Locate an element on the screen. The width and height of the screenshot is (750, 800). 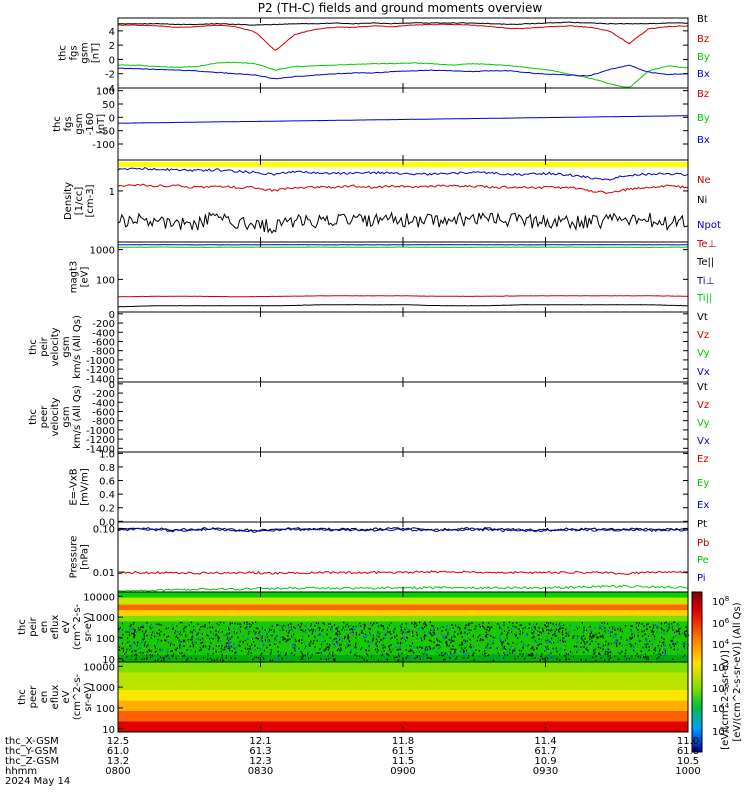
y-tick-label: 50 is located at coordinates (108, 105).